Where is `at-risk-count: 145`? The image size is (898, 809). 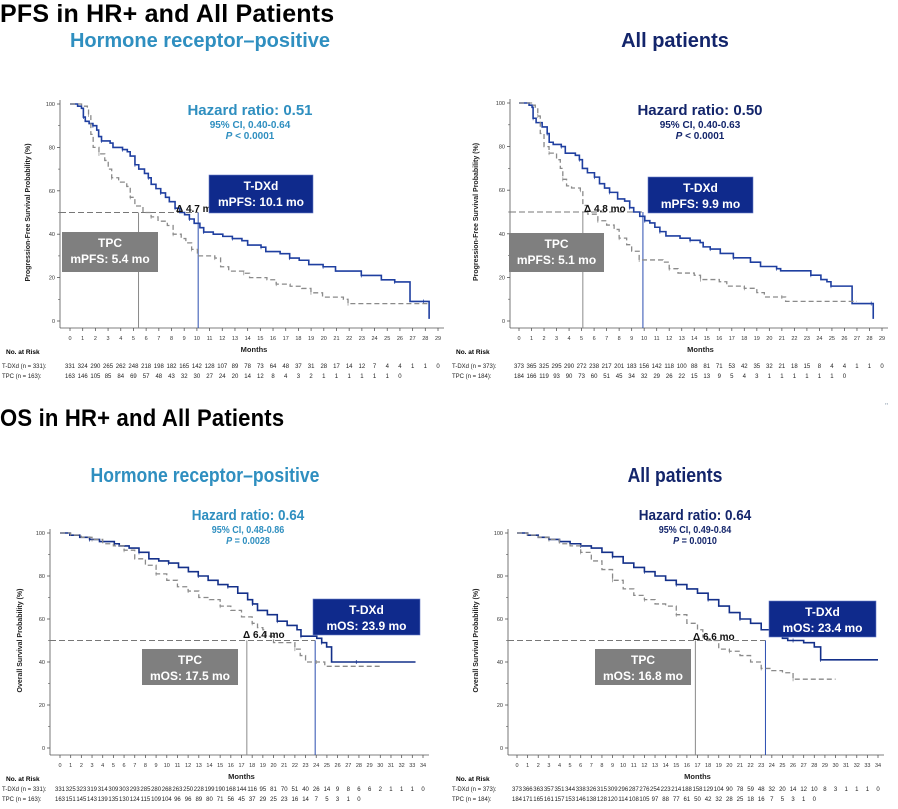 at-risk-count: 145 is located at coordinates (81, 800).